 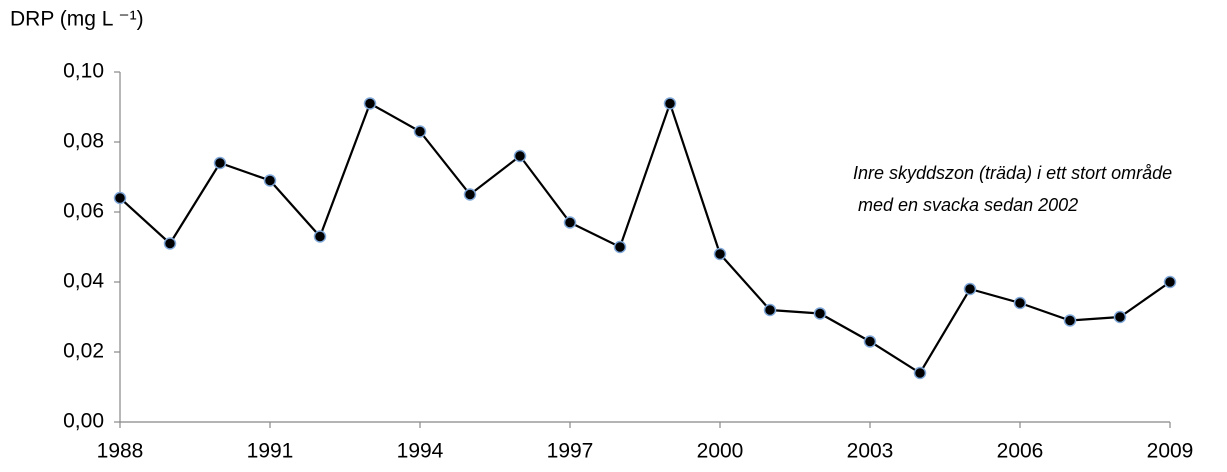 I want to click on x-tick-label: 2006, so click(x=1020, y=451).